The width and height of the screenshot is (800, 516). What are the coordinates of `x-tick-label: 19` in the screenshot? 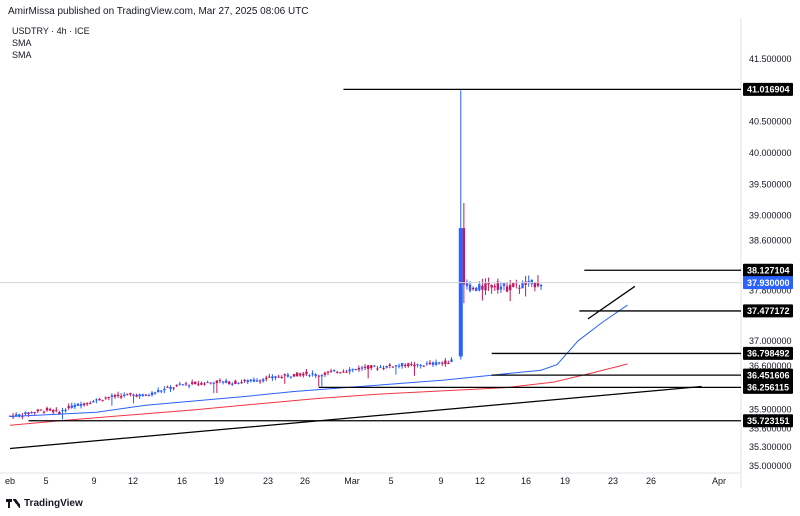 It's located at (565, 481).